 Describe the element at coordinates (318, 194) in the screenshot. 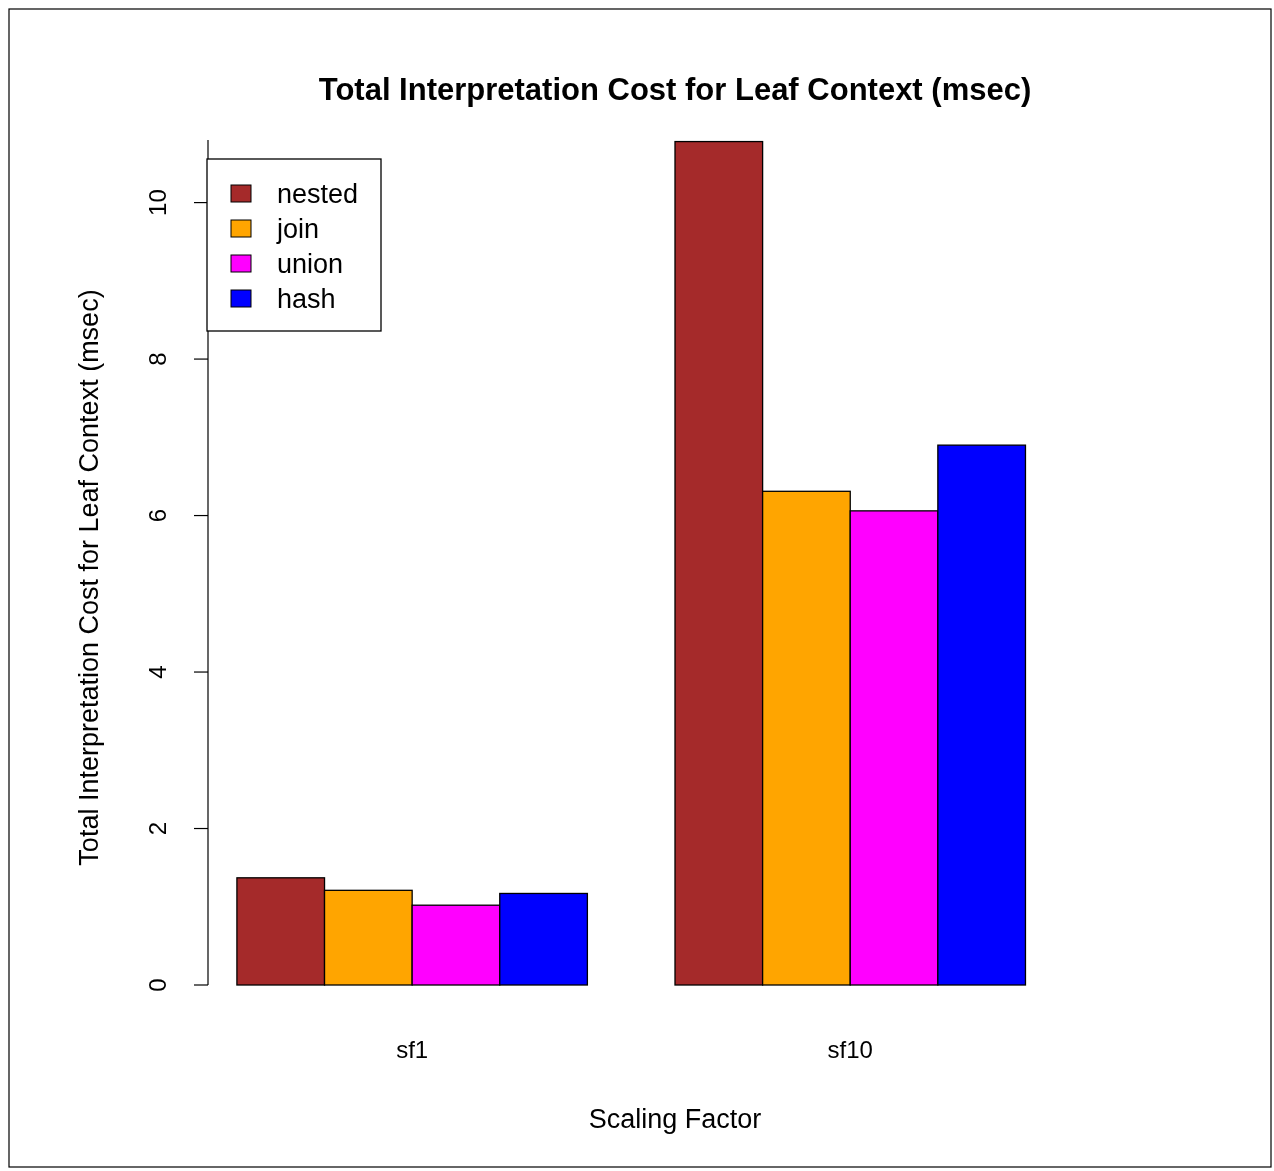

I see `legend-label: nested` at that location.